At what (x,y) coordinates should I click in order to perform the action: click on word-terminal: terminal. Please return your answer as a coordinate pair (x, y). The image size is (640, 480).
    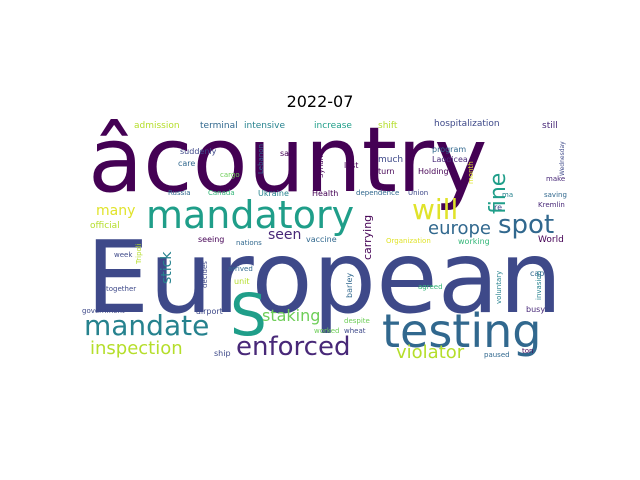
    Looking at the image, I should click on (219, 126).